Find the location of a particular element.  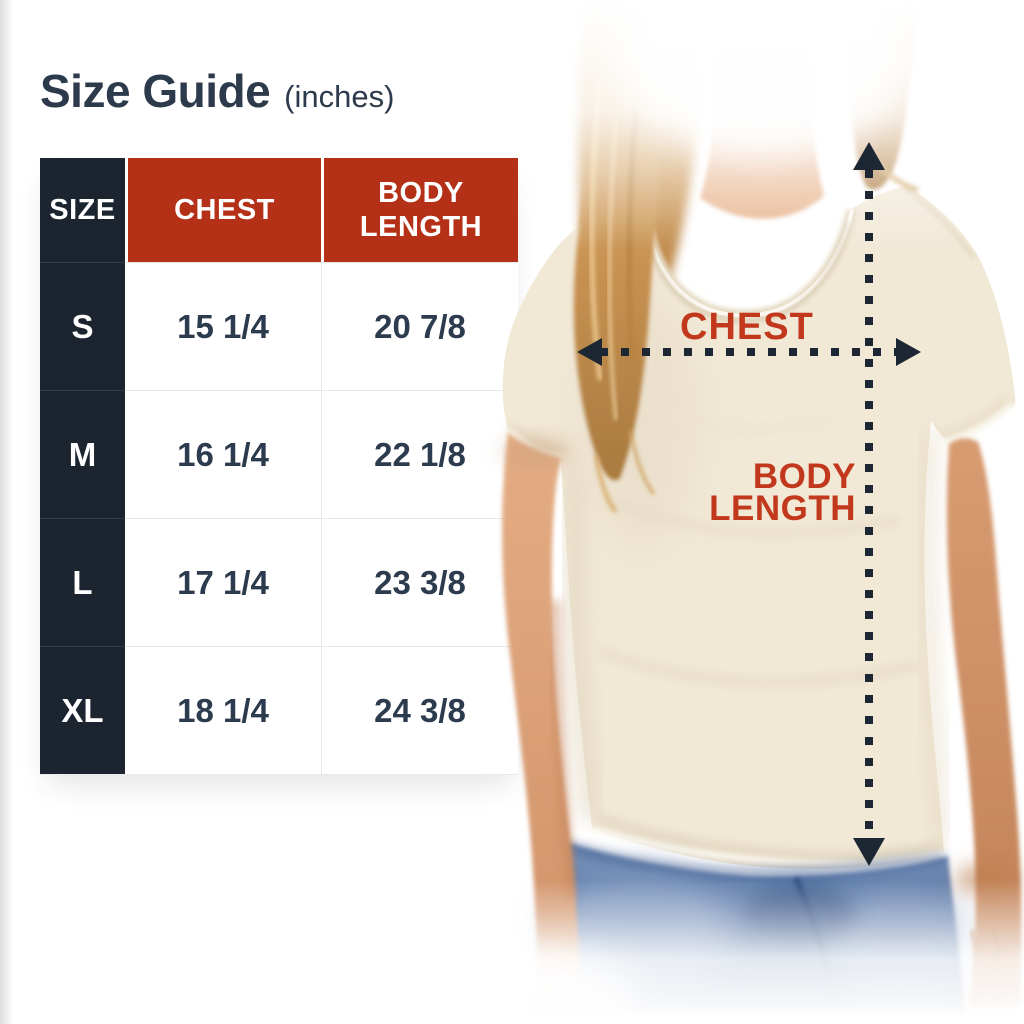

table-row-l: L 17 1/4 23 3/8 is located at coordinates (279, 582).